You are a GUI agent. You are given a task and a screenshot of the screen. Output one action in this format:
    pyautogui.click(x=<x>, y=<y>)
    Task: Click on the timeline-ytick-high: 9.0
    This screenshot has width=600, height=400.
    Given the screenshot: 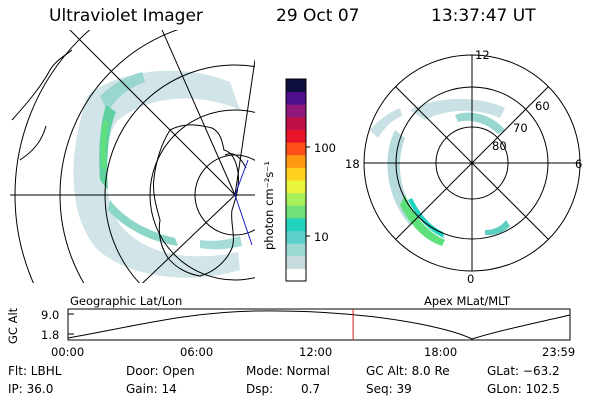 What is the action you would take?
    pyautogui.click(x=50, y=315)
    